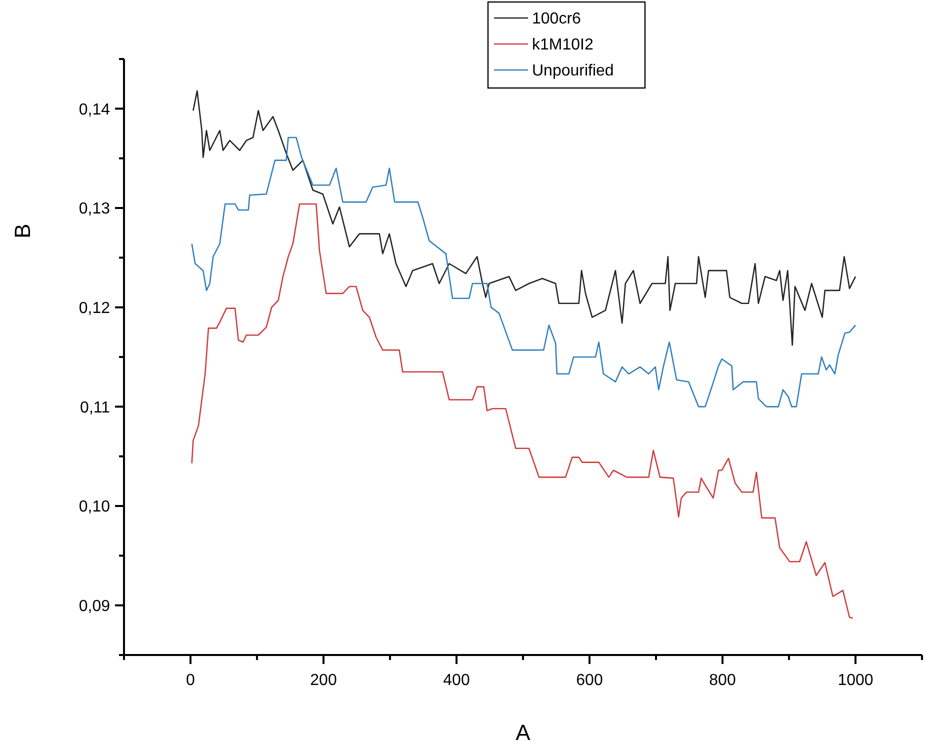 The image size is (925, 749). What do you see at coordinates (722, 680) in the screenshot?
I see `x-tick-label: 800` at bounding box center [722, 680].